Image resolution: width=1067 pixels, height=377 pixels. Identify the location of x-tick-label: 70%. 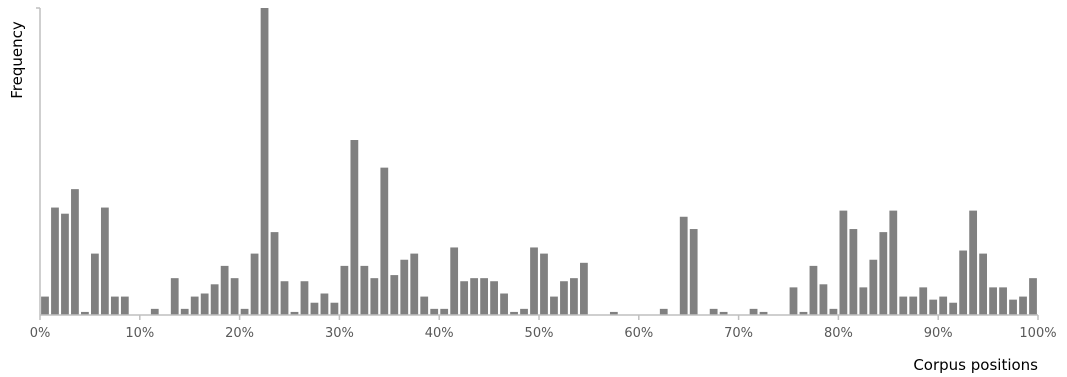
(738, 333).